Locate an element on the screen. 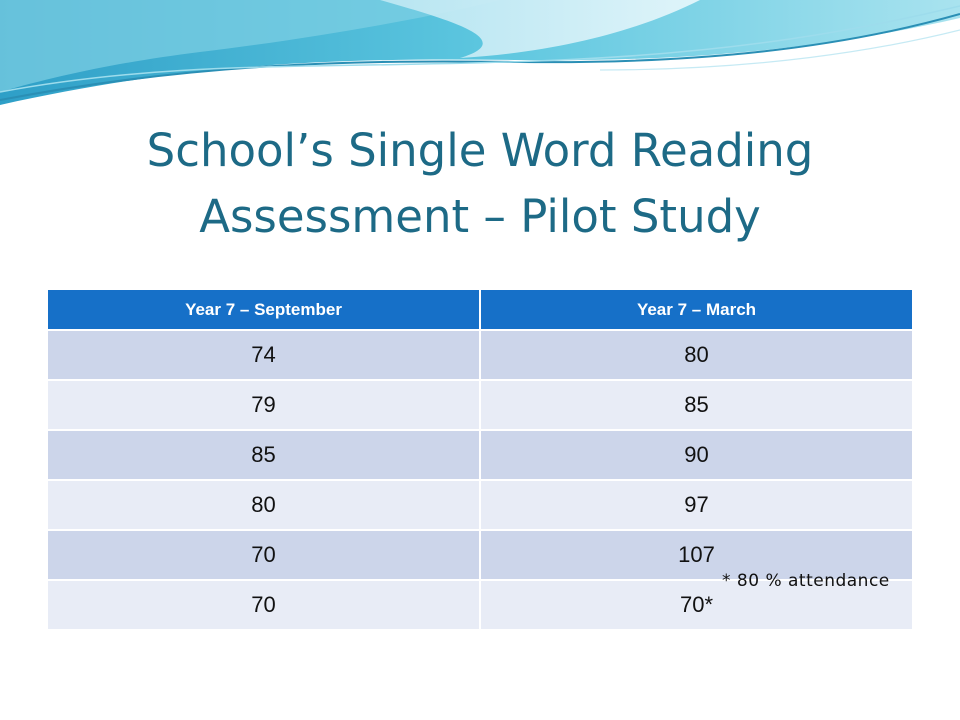  table-row: 74 80 is located at coordinates (480, 354).